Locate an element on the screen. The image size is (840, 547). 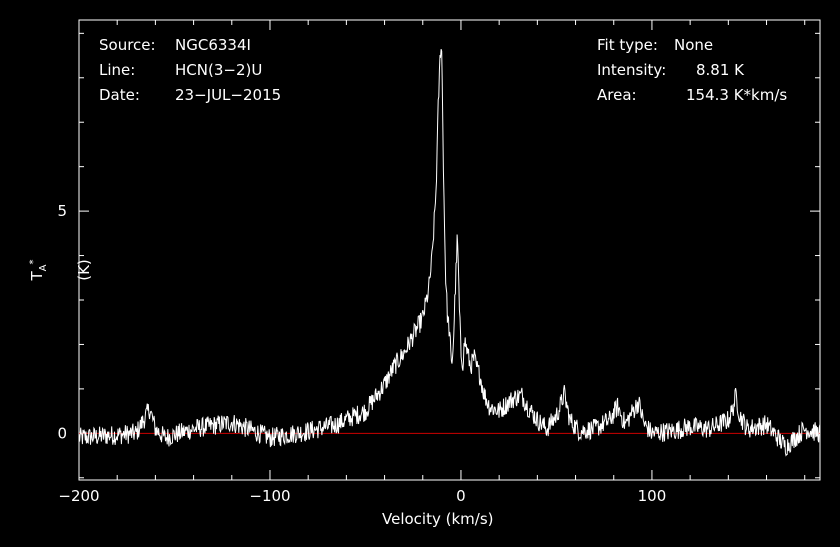
x-tick-label: −100 is located at coordinates (269, 496).